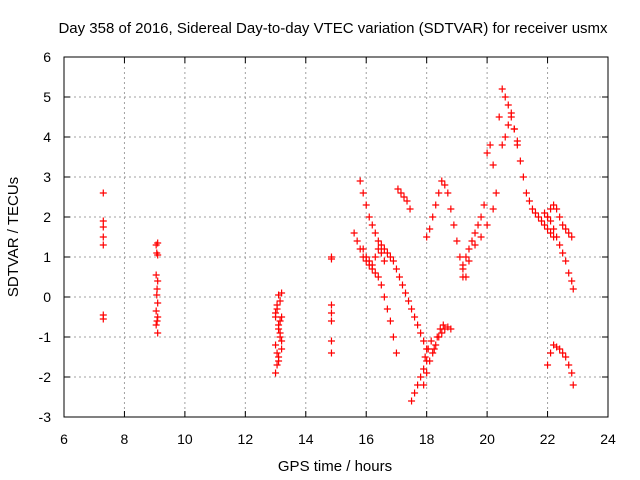 This screenshot has width=640, height=480. What do you see at coordinates (185, 439) in the screenshot?
I see `x-tick-label: 10` at bounding box center [185, 439].